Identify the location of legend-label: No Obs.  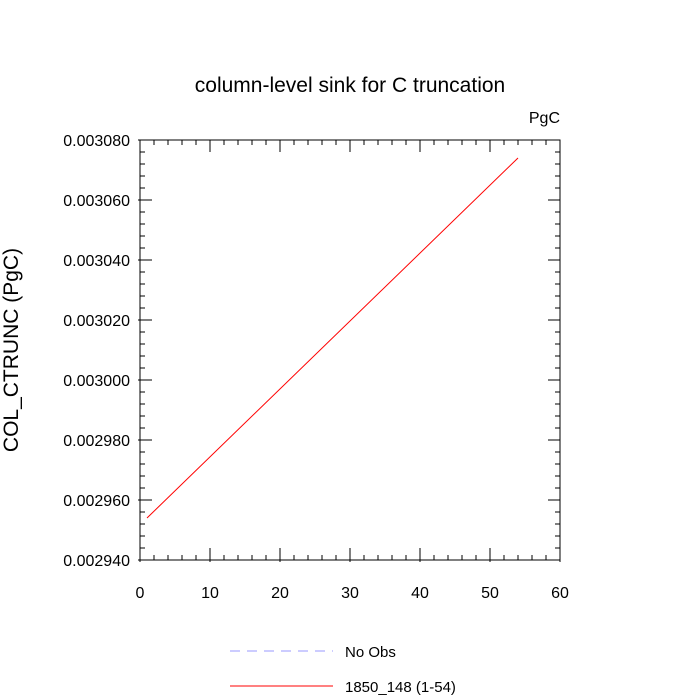
(370, 652).